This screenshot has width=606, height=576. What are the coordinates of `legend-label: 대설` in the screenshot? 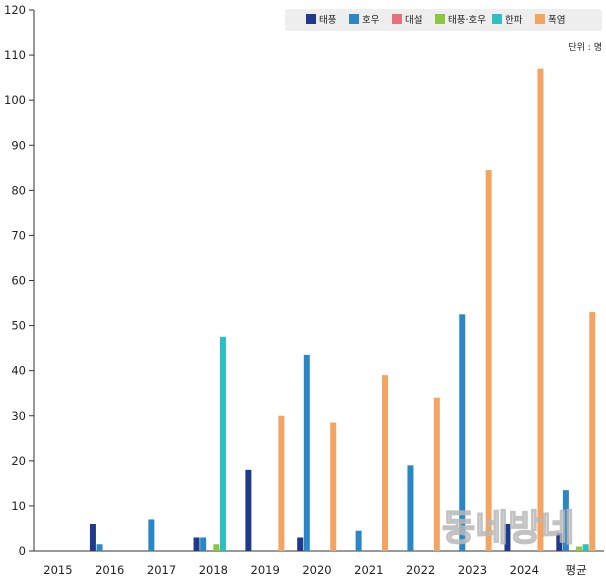 It's located at (413, 20).